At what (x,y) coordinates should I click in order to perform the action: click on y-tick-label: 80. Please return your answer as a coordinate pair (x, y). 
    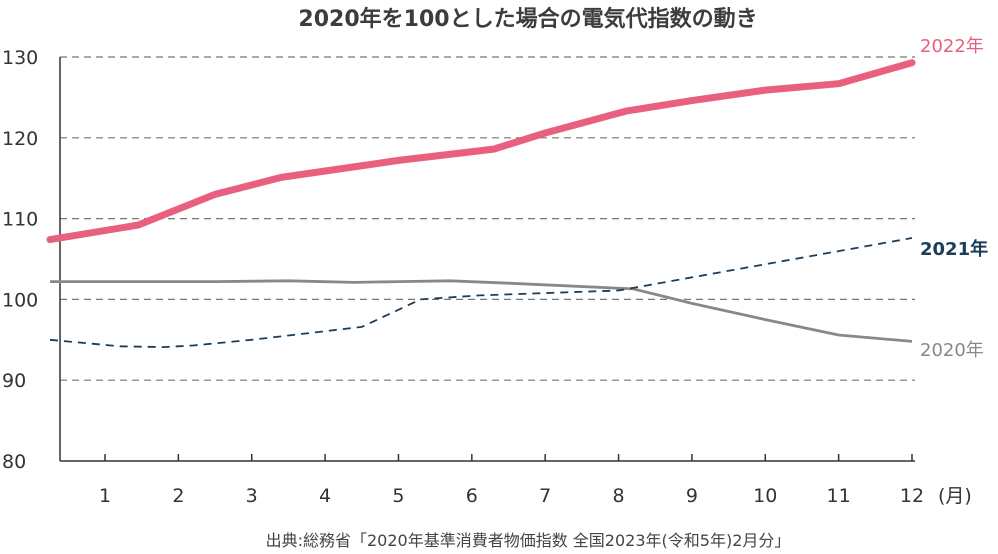
    Looking at the image, I should click on (14, 462).